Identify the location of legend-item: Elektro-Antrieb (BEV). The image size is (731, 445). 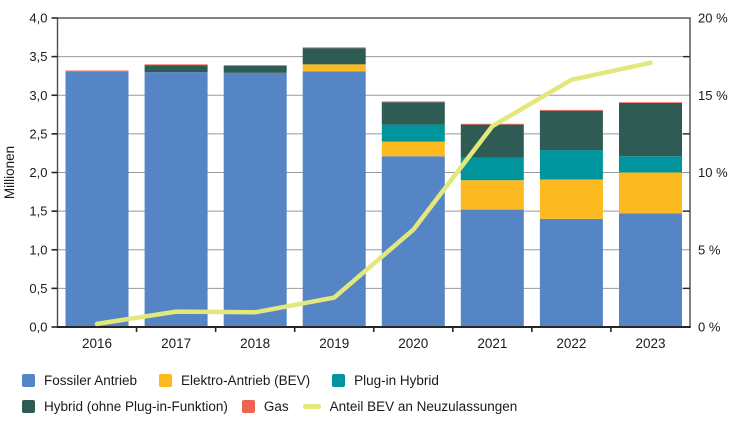
(234, 380).